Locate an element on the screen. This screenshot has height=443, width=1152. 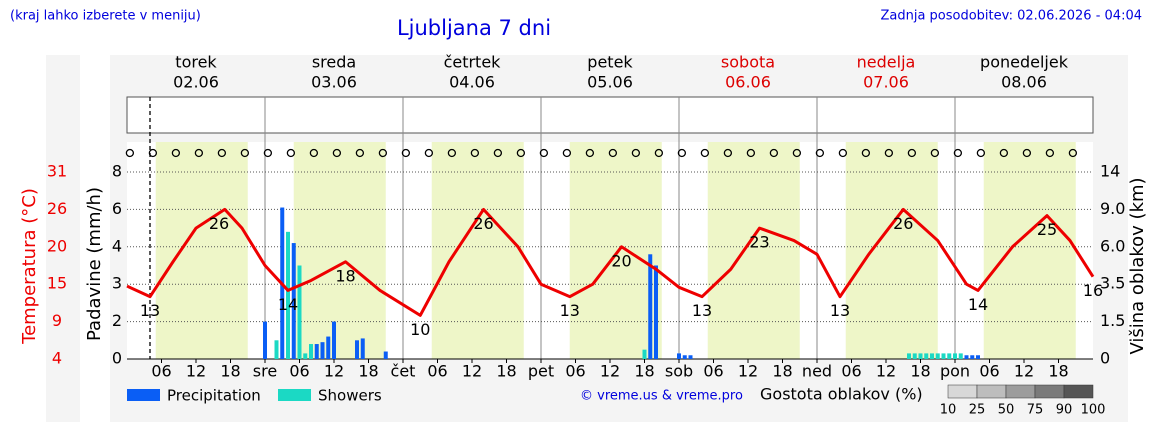
day-name: ponedeljek is located at coordinates (1024, 62).